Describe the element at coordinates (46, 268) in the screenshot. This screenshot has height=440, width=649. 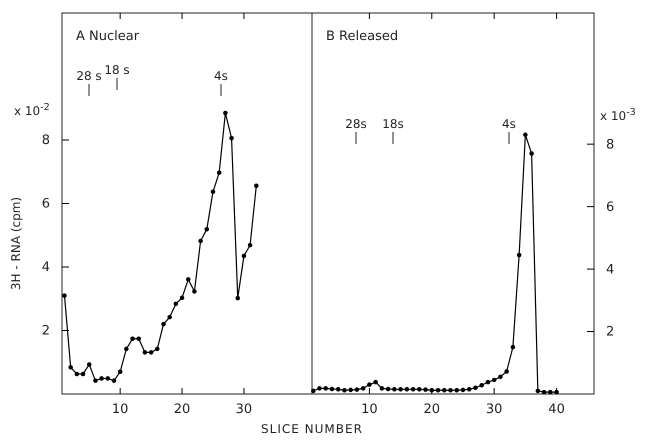
I see `y-tick-label: 4` at that location.